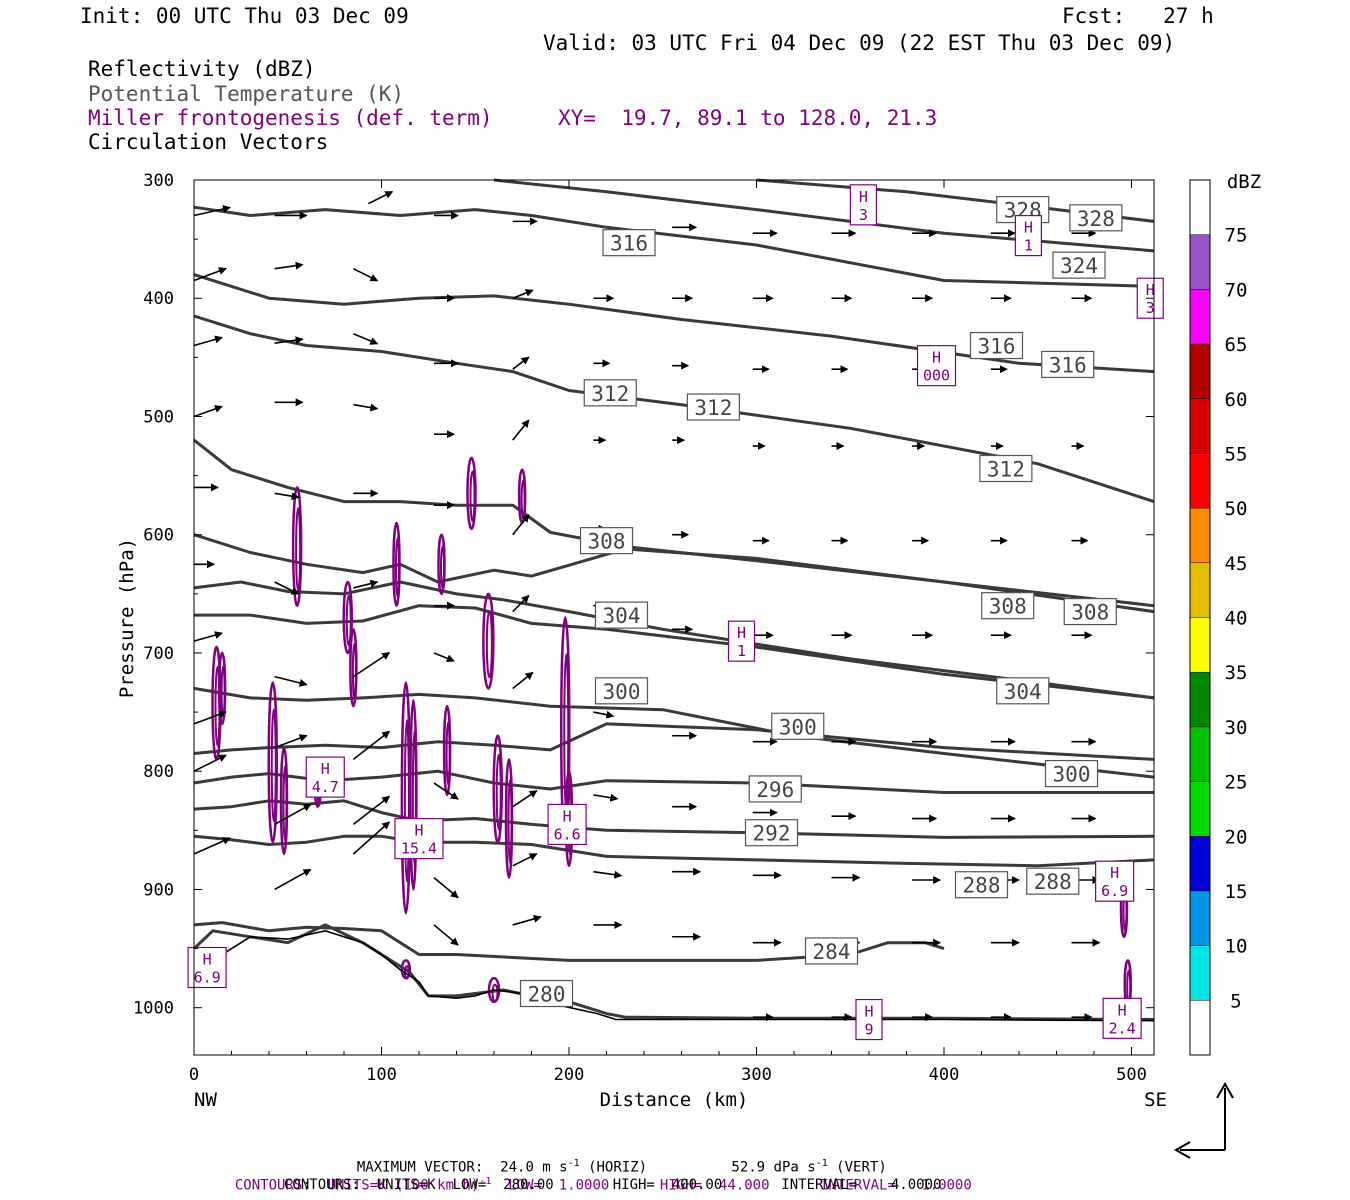 This screenshot has width=1350, height=1200. What do you see at coordinates (1235, 1001) in the screenshot?
I see `colorbar-label: 5` at bounding box center [1235, 1001].